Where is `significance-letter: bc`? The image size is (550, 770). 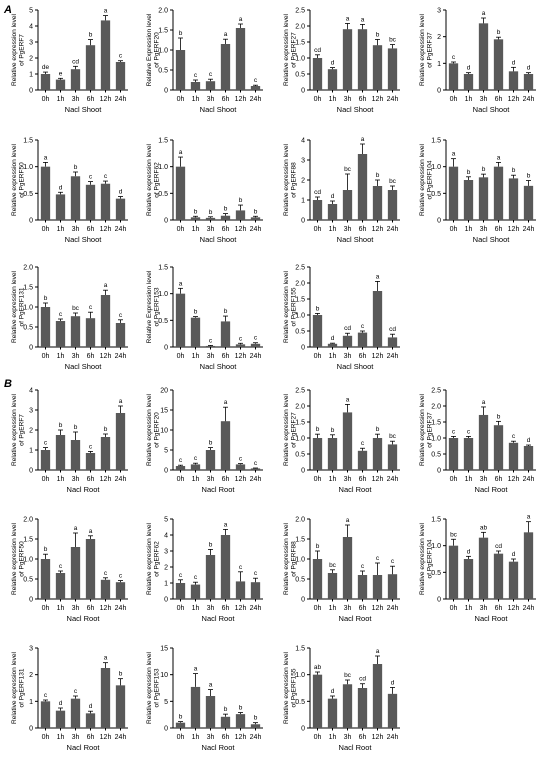
significance-letter: bc is located at coordinates (393, 181).